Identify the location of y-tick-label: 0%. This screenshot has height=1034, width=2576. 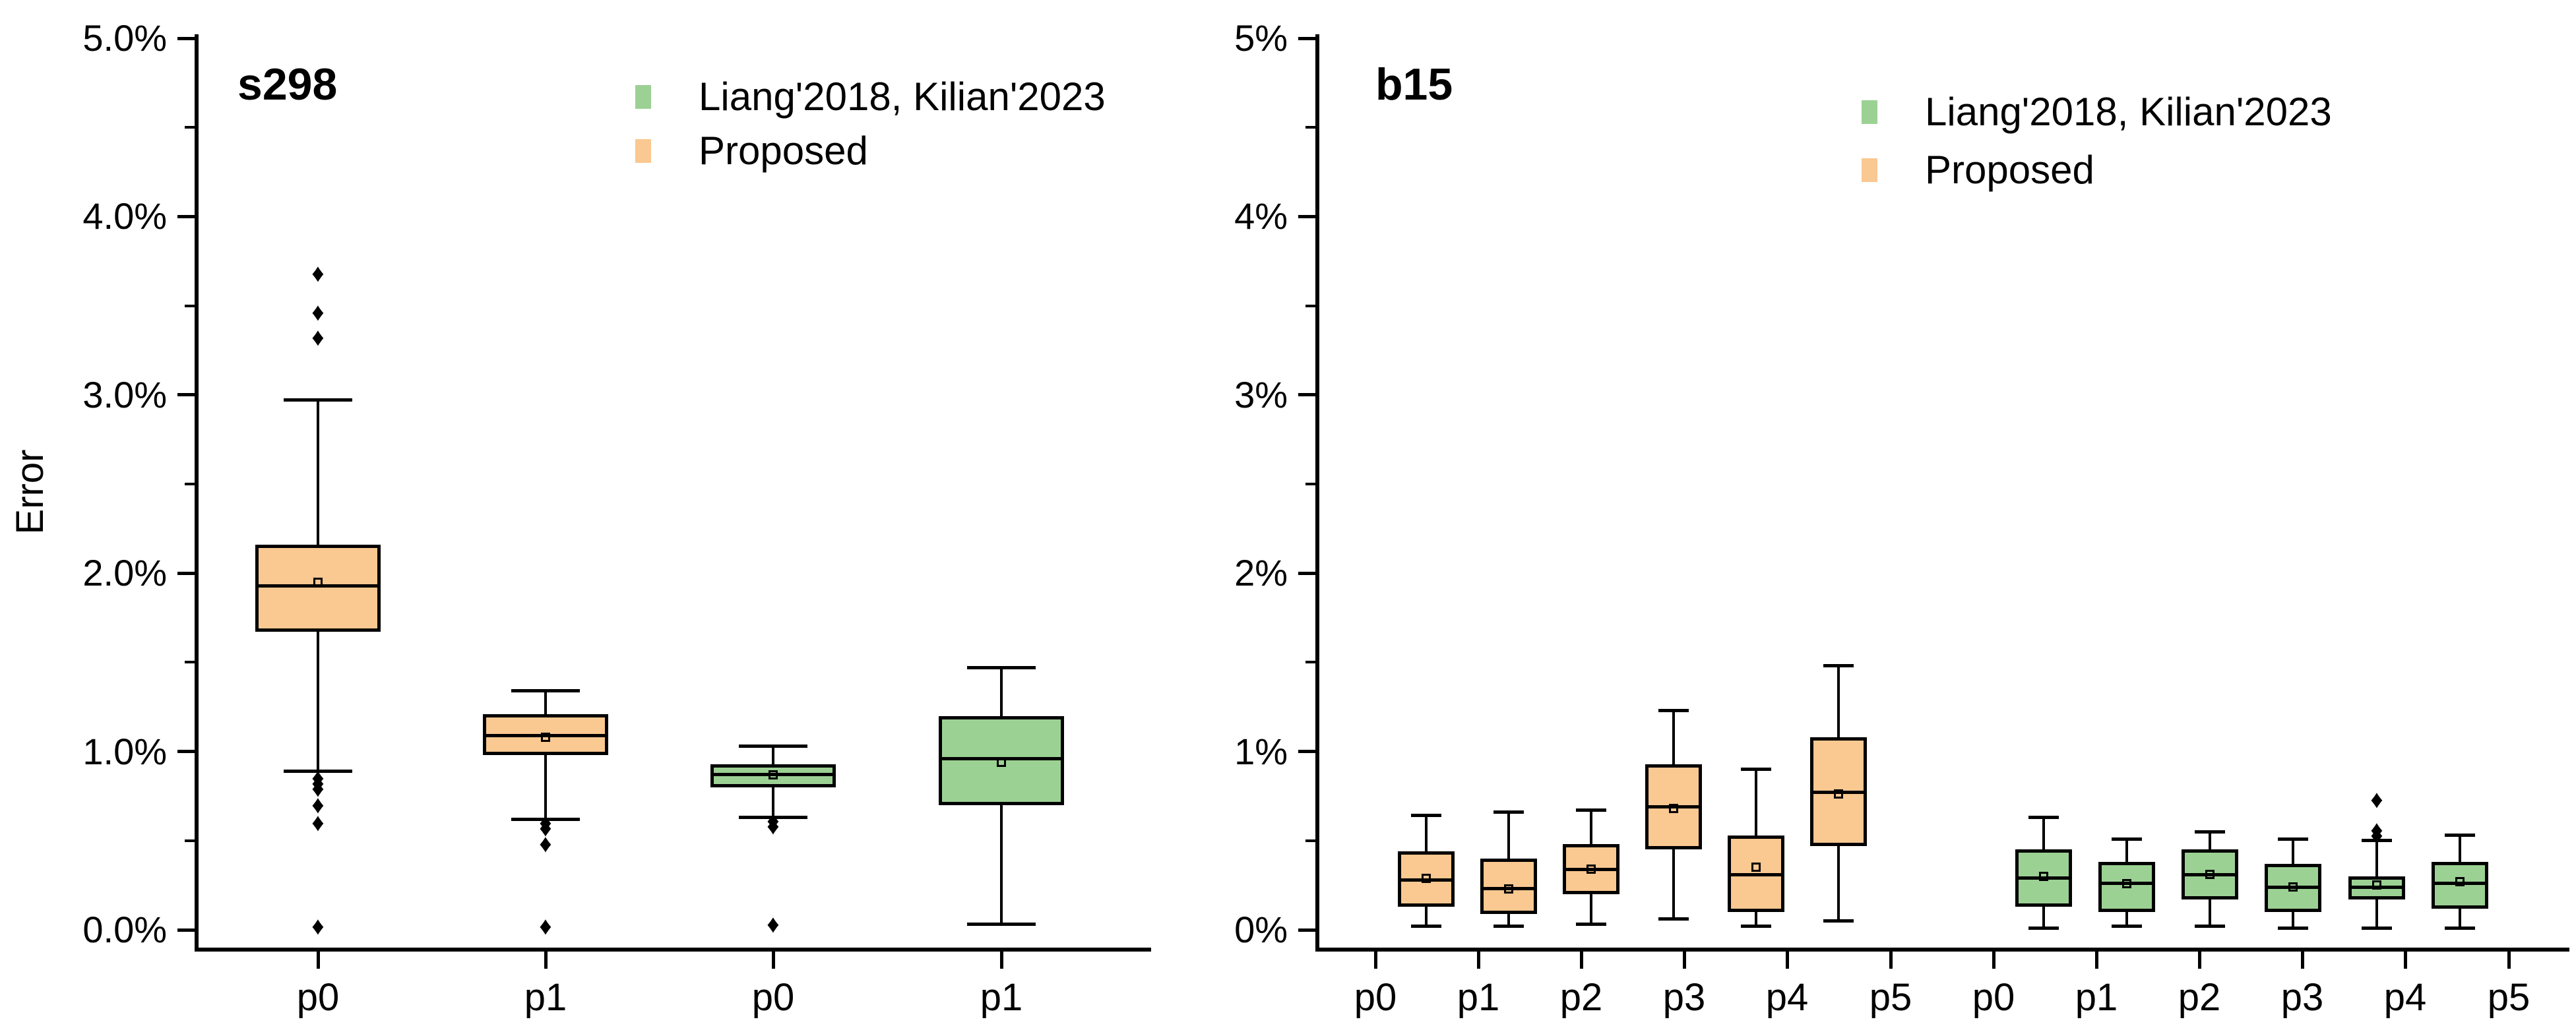
(1261, 930).